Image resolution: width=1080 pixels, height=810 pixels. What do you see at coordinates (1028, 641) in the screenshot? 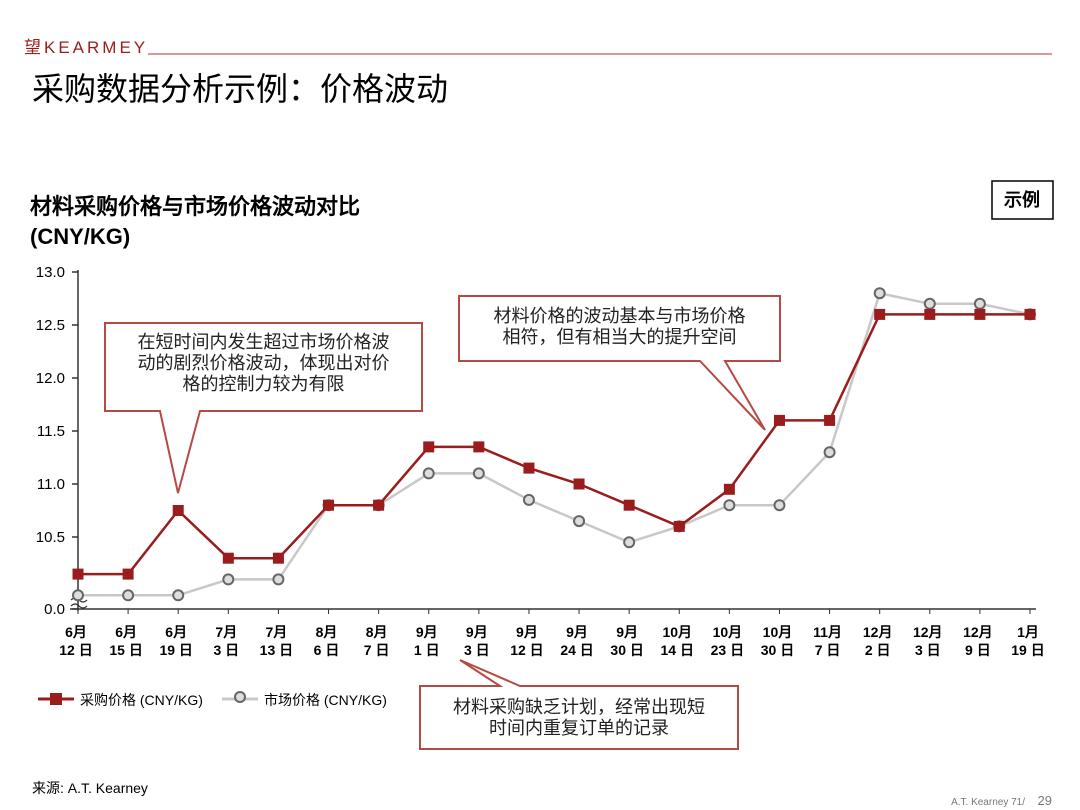
I see `x-tick-label: 1月 19 日` at bounding box center [1028, 641].